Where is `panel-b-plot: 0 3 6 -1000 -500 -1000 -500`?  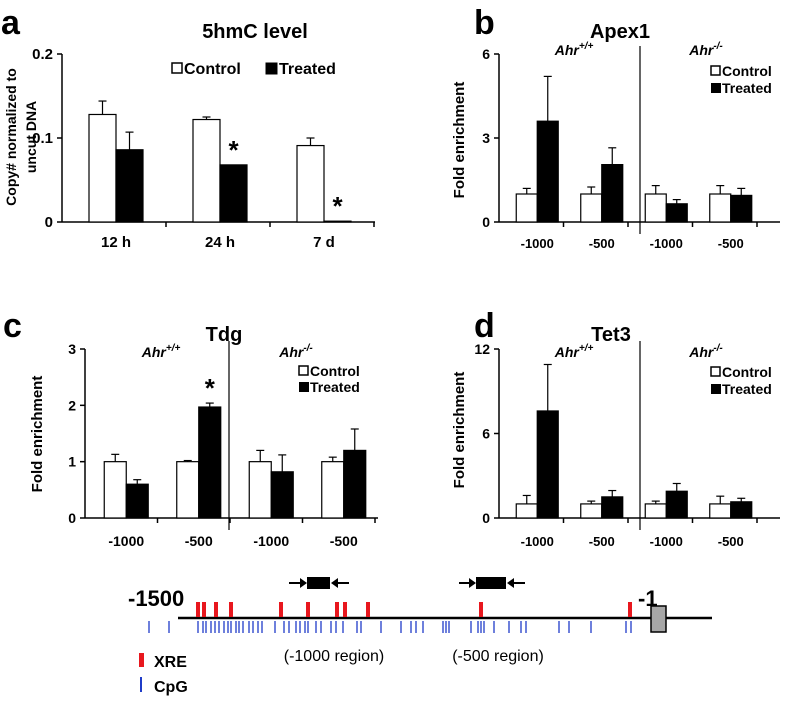 panel-b-plot: 0 3 6 -1000 -500 -1000 -500 is located at coordinates (631, 148).